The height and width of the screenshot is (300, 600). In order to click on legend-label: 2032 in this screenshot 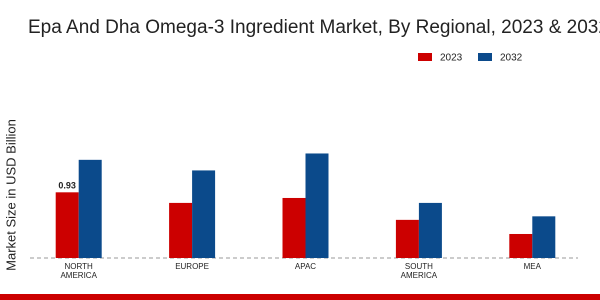, I will do `click(511, 58)`.